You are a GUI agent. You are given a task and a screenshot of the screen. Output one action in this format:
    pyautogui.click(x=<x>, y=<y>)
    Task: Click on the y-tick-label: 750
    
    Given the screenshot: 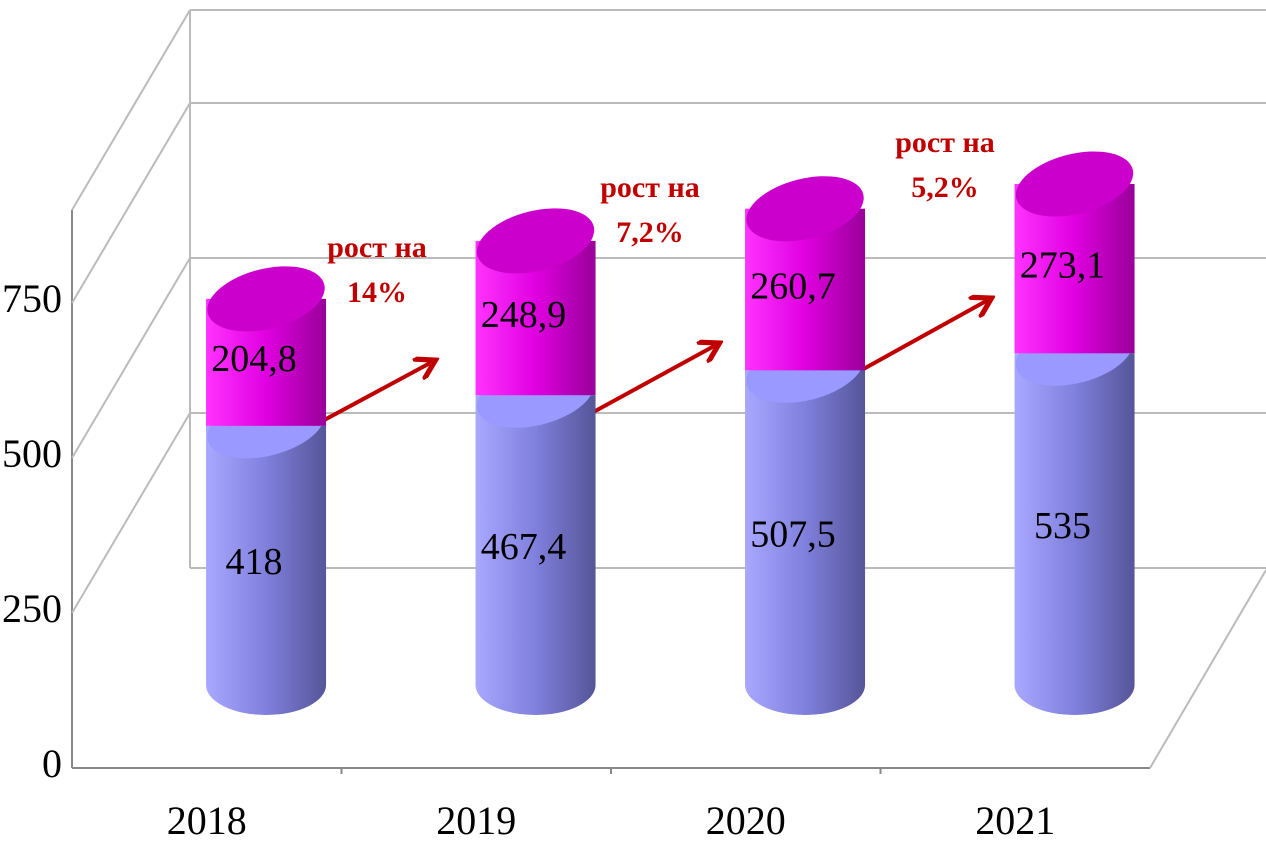 What is the action you would take?
    pyautogui.click(x=32, y=298)
    